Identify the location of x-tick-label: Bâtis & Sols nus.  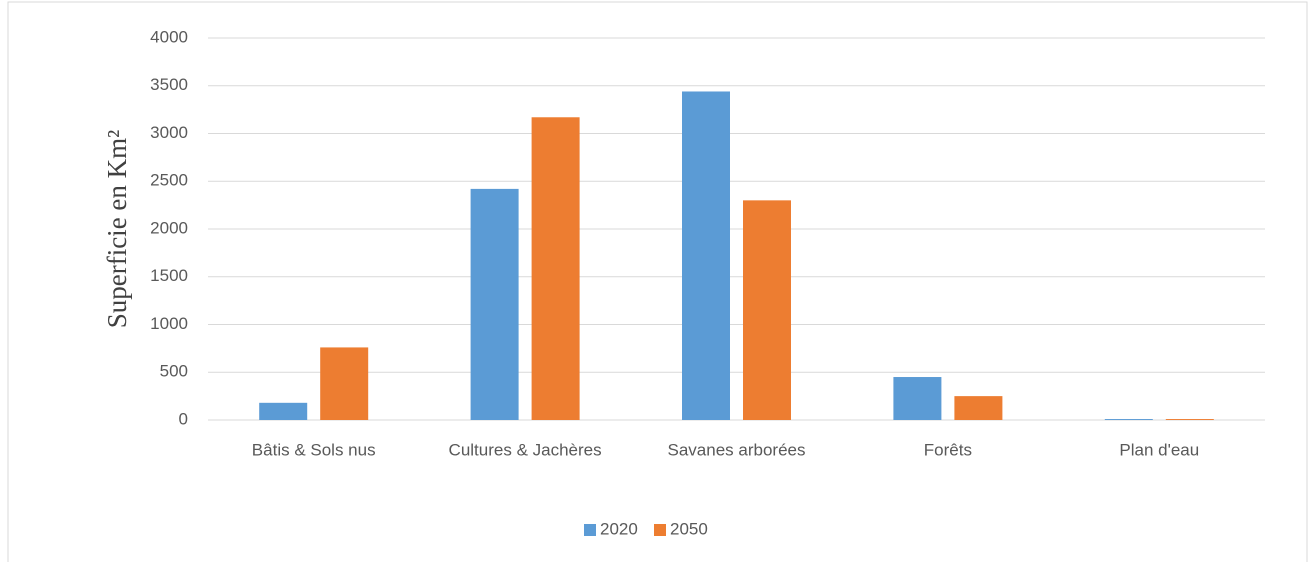
(314, 449).